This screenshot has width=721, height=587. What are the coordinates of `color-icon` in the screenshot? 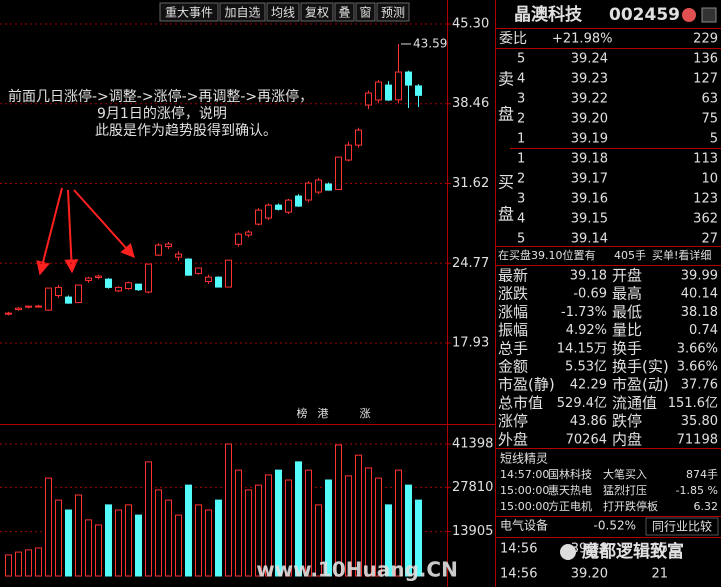 It's located at (689, 15).